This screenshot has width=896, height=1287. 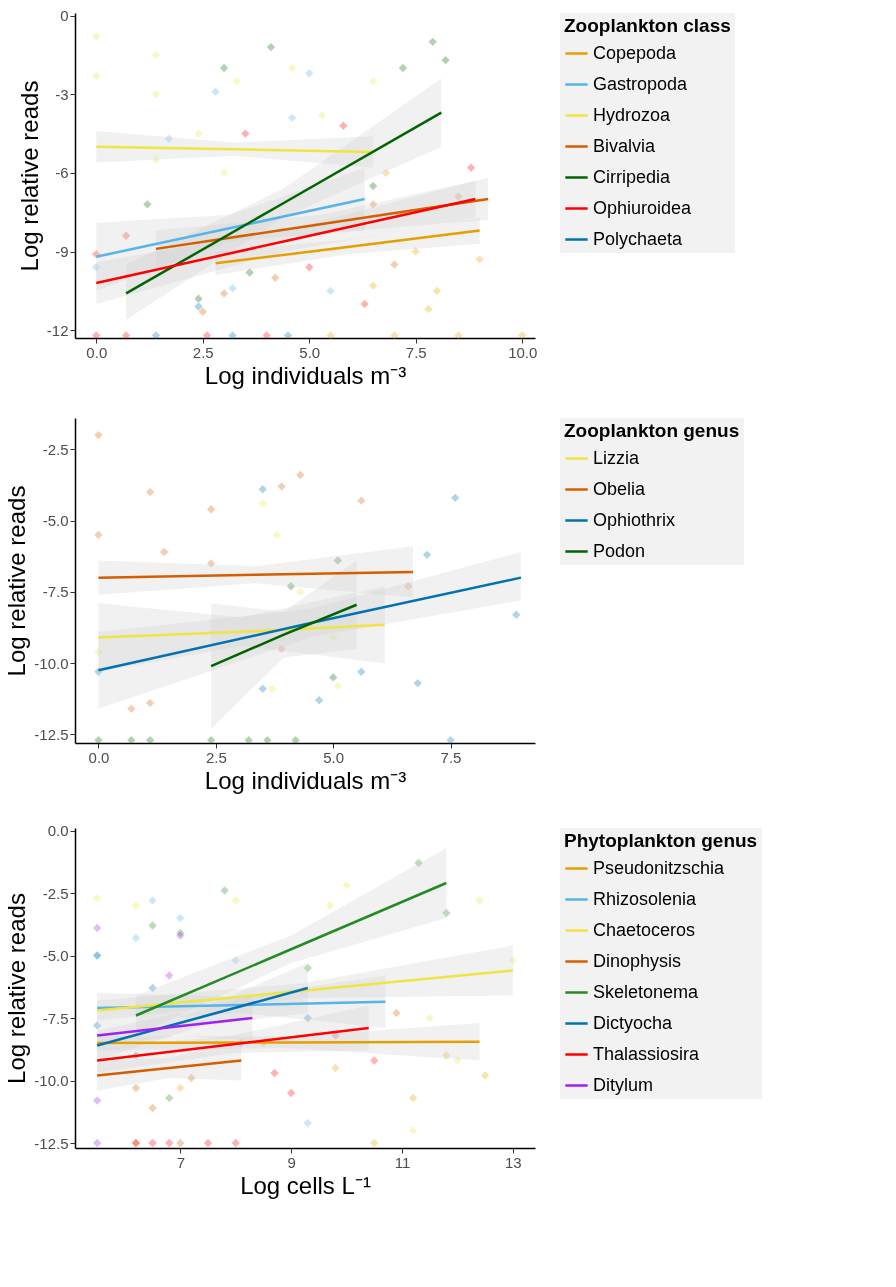 What do you see at coordinates (58, 830) in the screenshot?
I see `y-tick-label: 0.0` at bounding box center [58, 830].